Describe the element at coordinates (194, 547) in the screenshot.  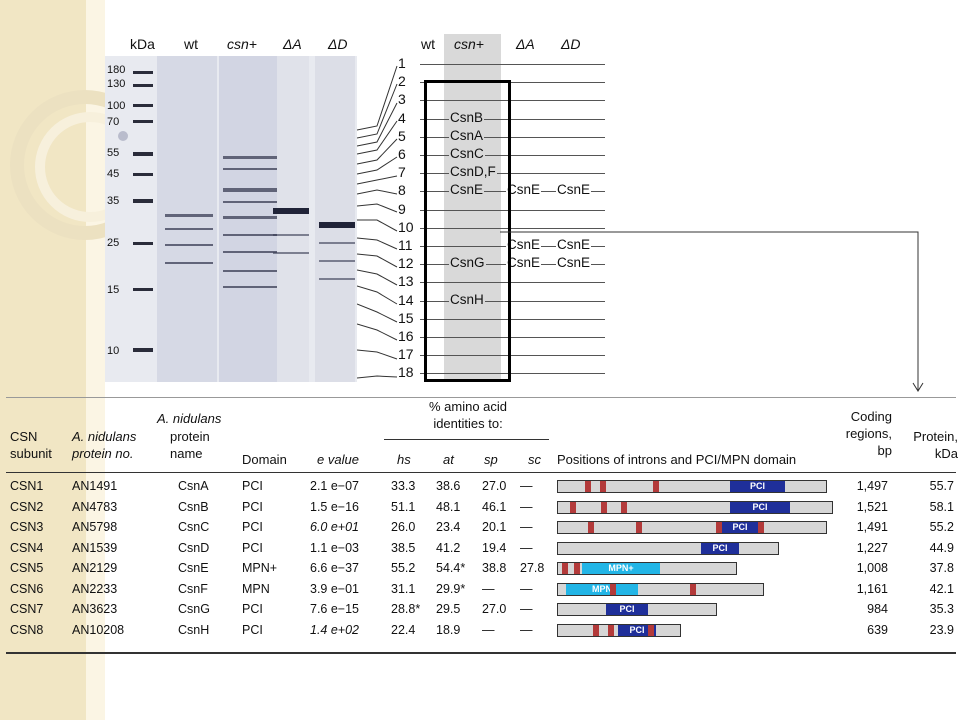
I see `cell-protein-name: CsnD` at that location.